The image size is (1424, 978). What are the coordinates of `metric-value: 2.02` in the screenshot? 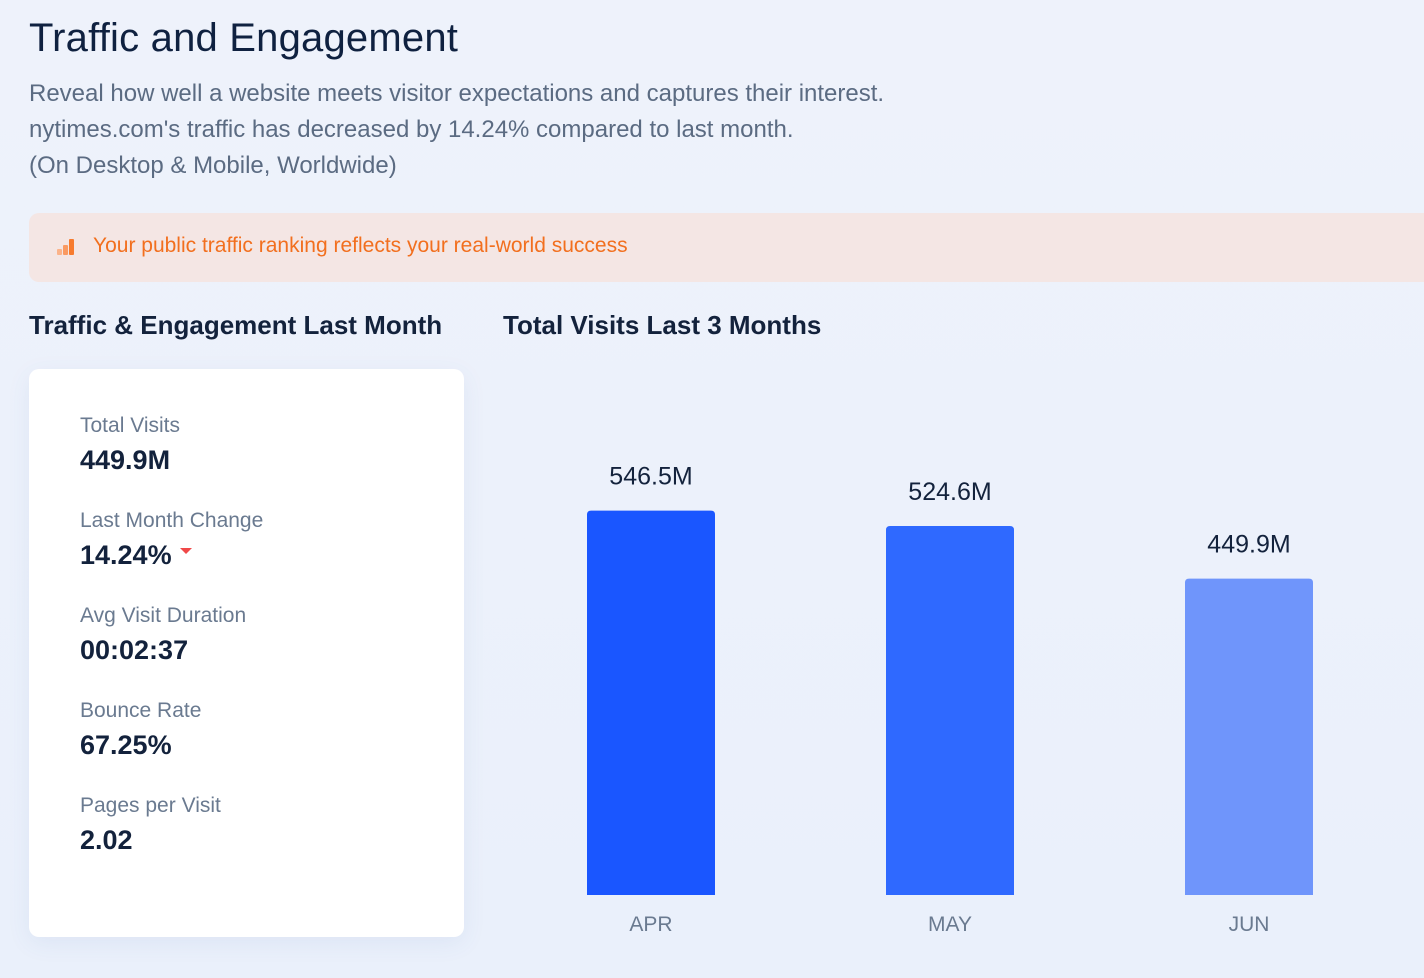 It's located at (106, 840).